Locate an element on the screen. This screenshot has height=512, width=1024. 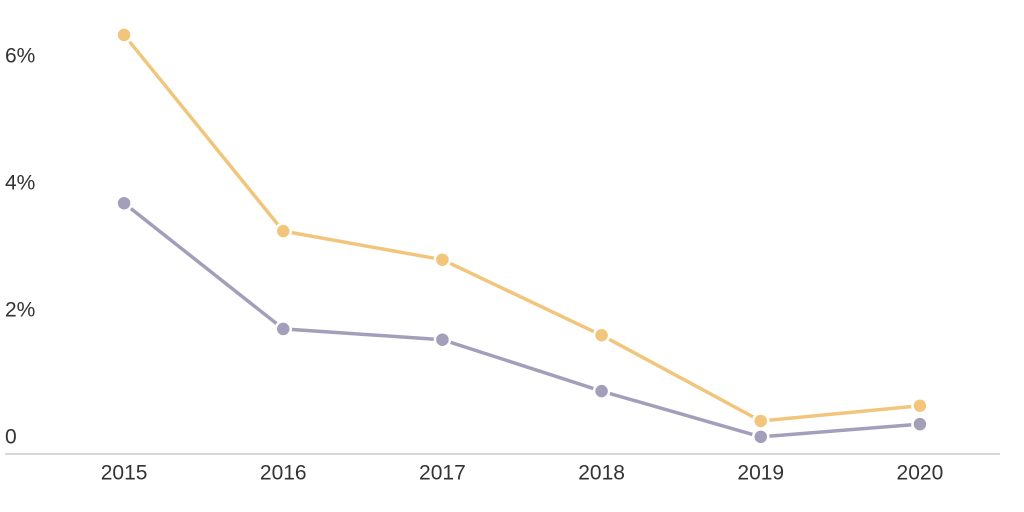
y-tick-label: 2% is located at coordinates (20, 310).